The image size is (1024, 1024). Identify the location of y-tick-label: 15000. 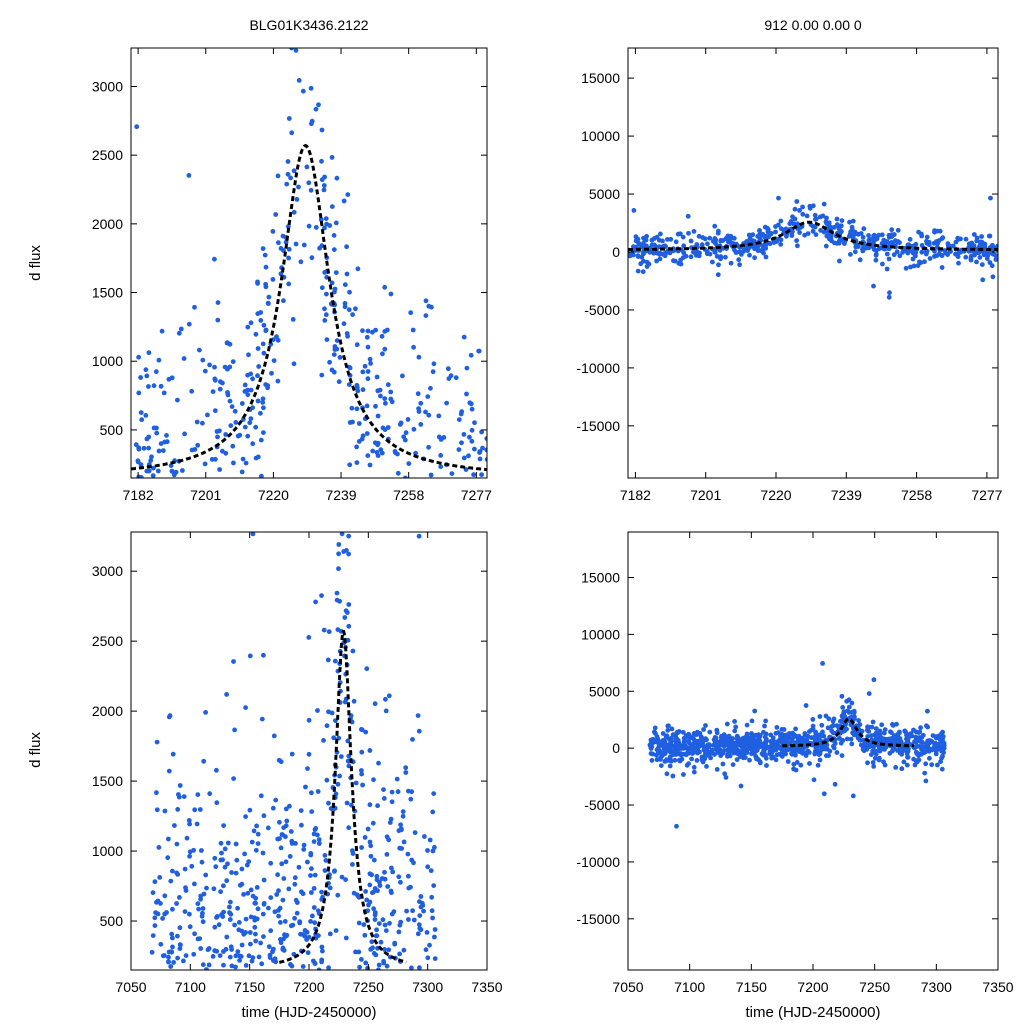
(600, 78).